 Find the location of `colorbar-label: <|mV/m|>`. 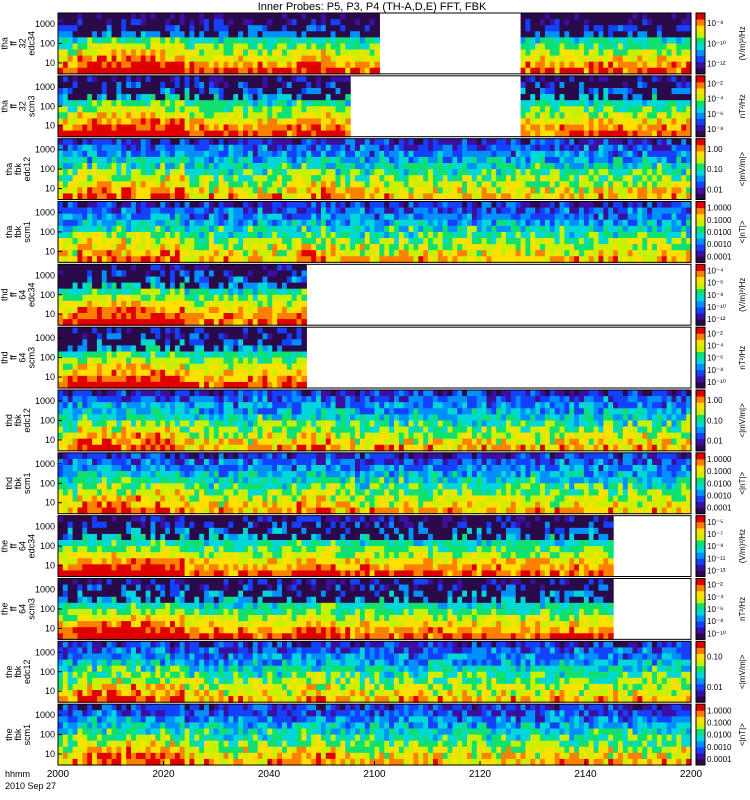

colorbar-label: <|mV/m|> is located at coordinates (742, 169).